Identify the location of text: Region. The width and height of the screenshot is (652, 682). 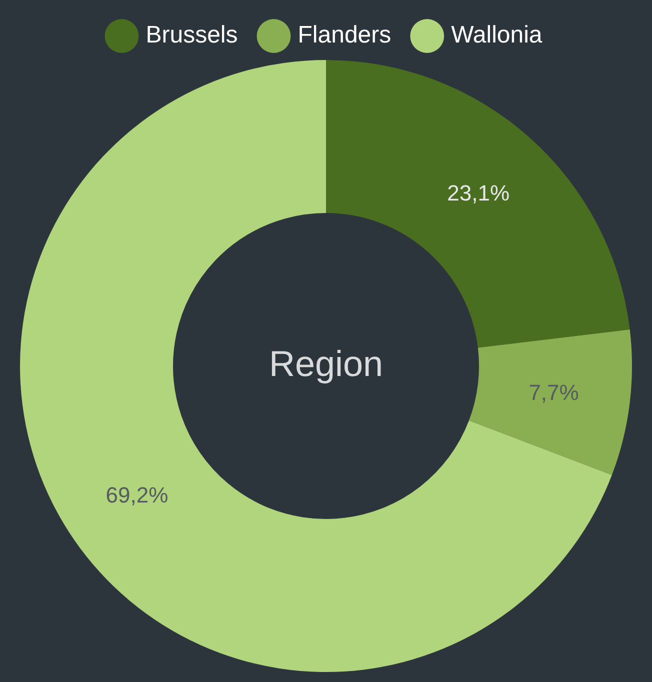
(326, 363).